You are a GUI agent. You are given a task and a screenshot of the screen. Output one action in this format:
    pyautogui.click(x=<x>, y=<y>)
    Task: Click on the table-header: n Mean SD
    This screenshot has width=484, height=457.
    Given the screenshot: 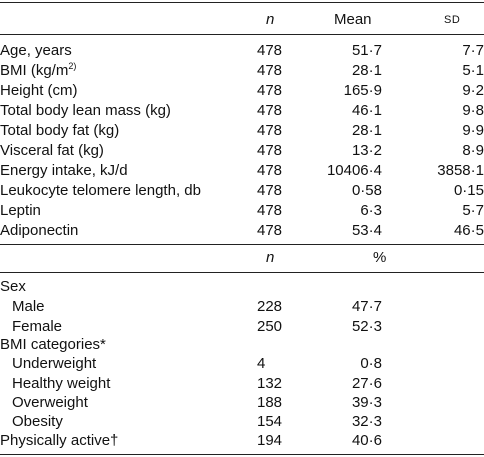 What is the action you would take?
    pyautogui.click(x=242, y=20)
    